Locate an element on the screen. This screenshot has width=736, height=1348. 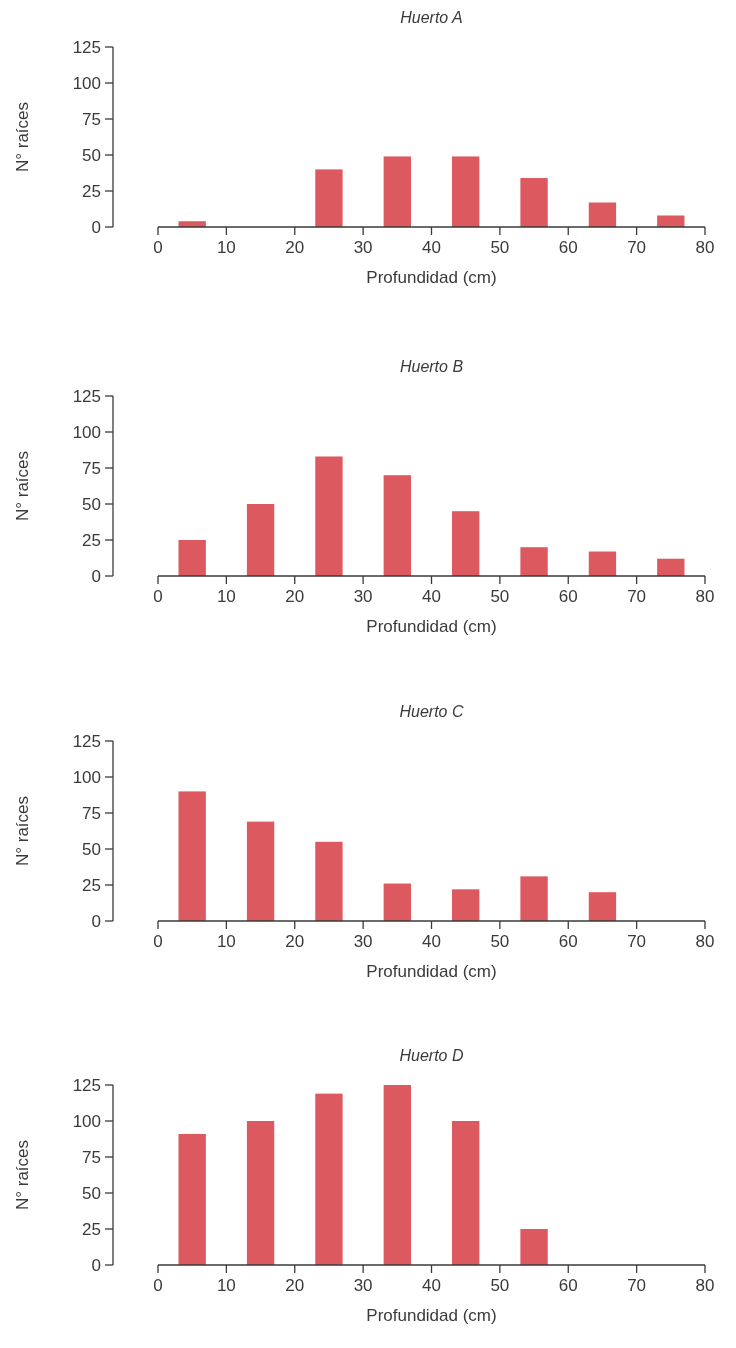
chart-title: Huerto A is located at coordinates (431, 17).